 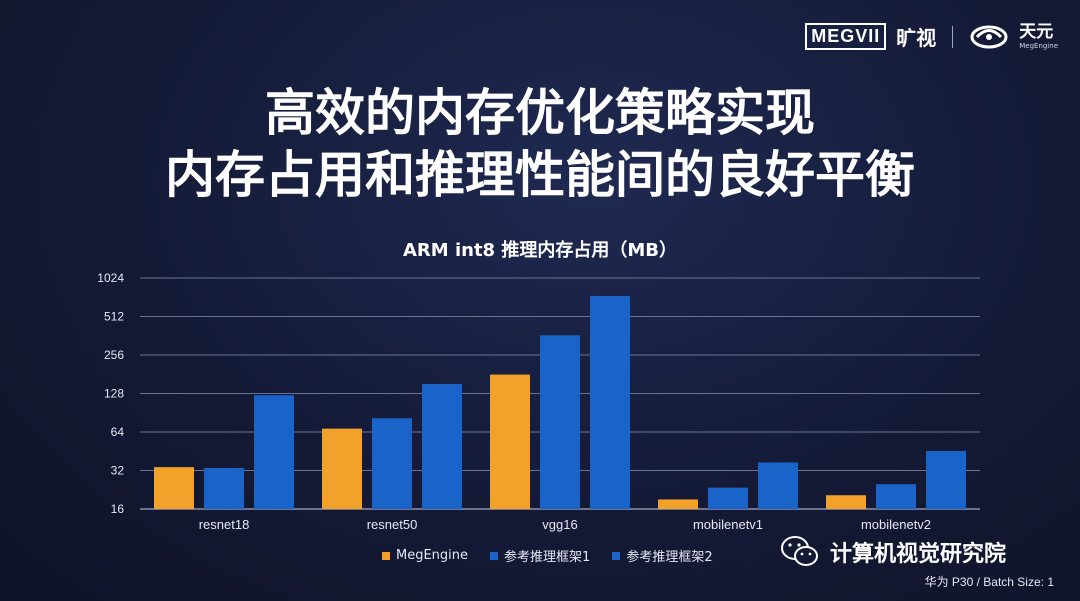 What do you see at coordinates (778, 485) in the screenshot?
I see `bar-mobilenetv1-series2` at bounding box center [778, 485].